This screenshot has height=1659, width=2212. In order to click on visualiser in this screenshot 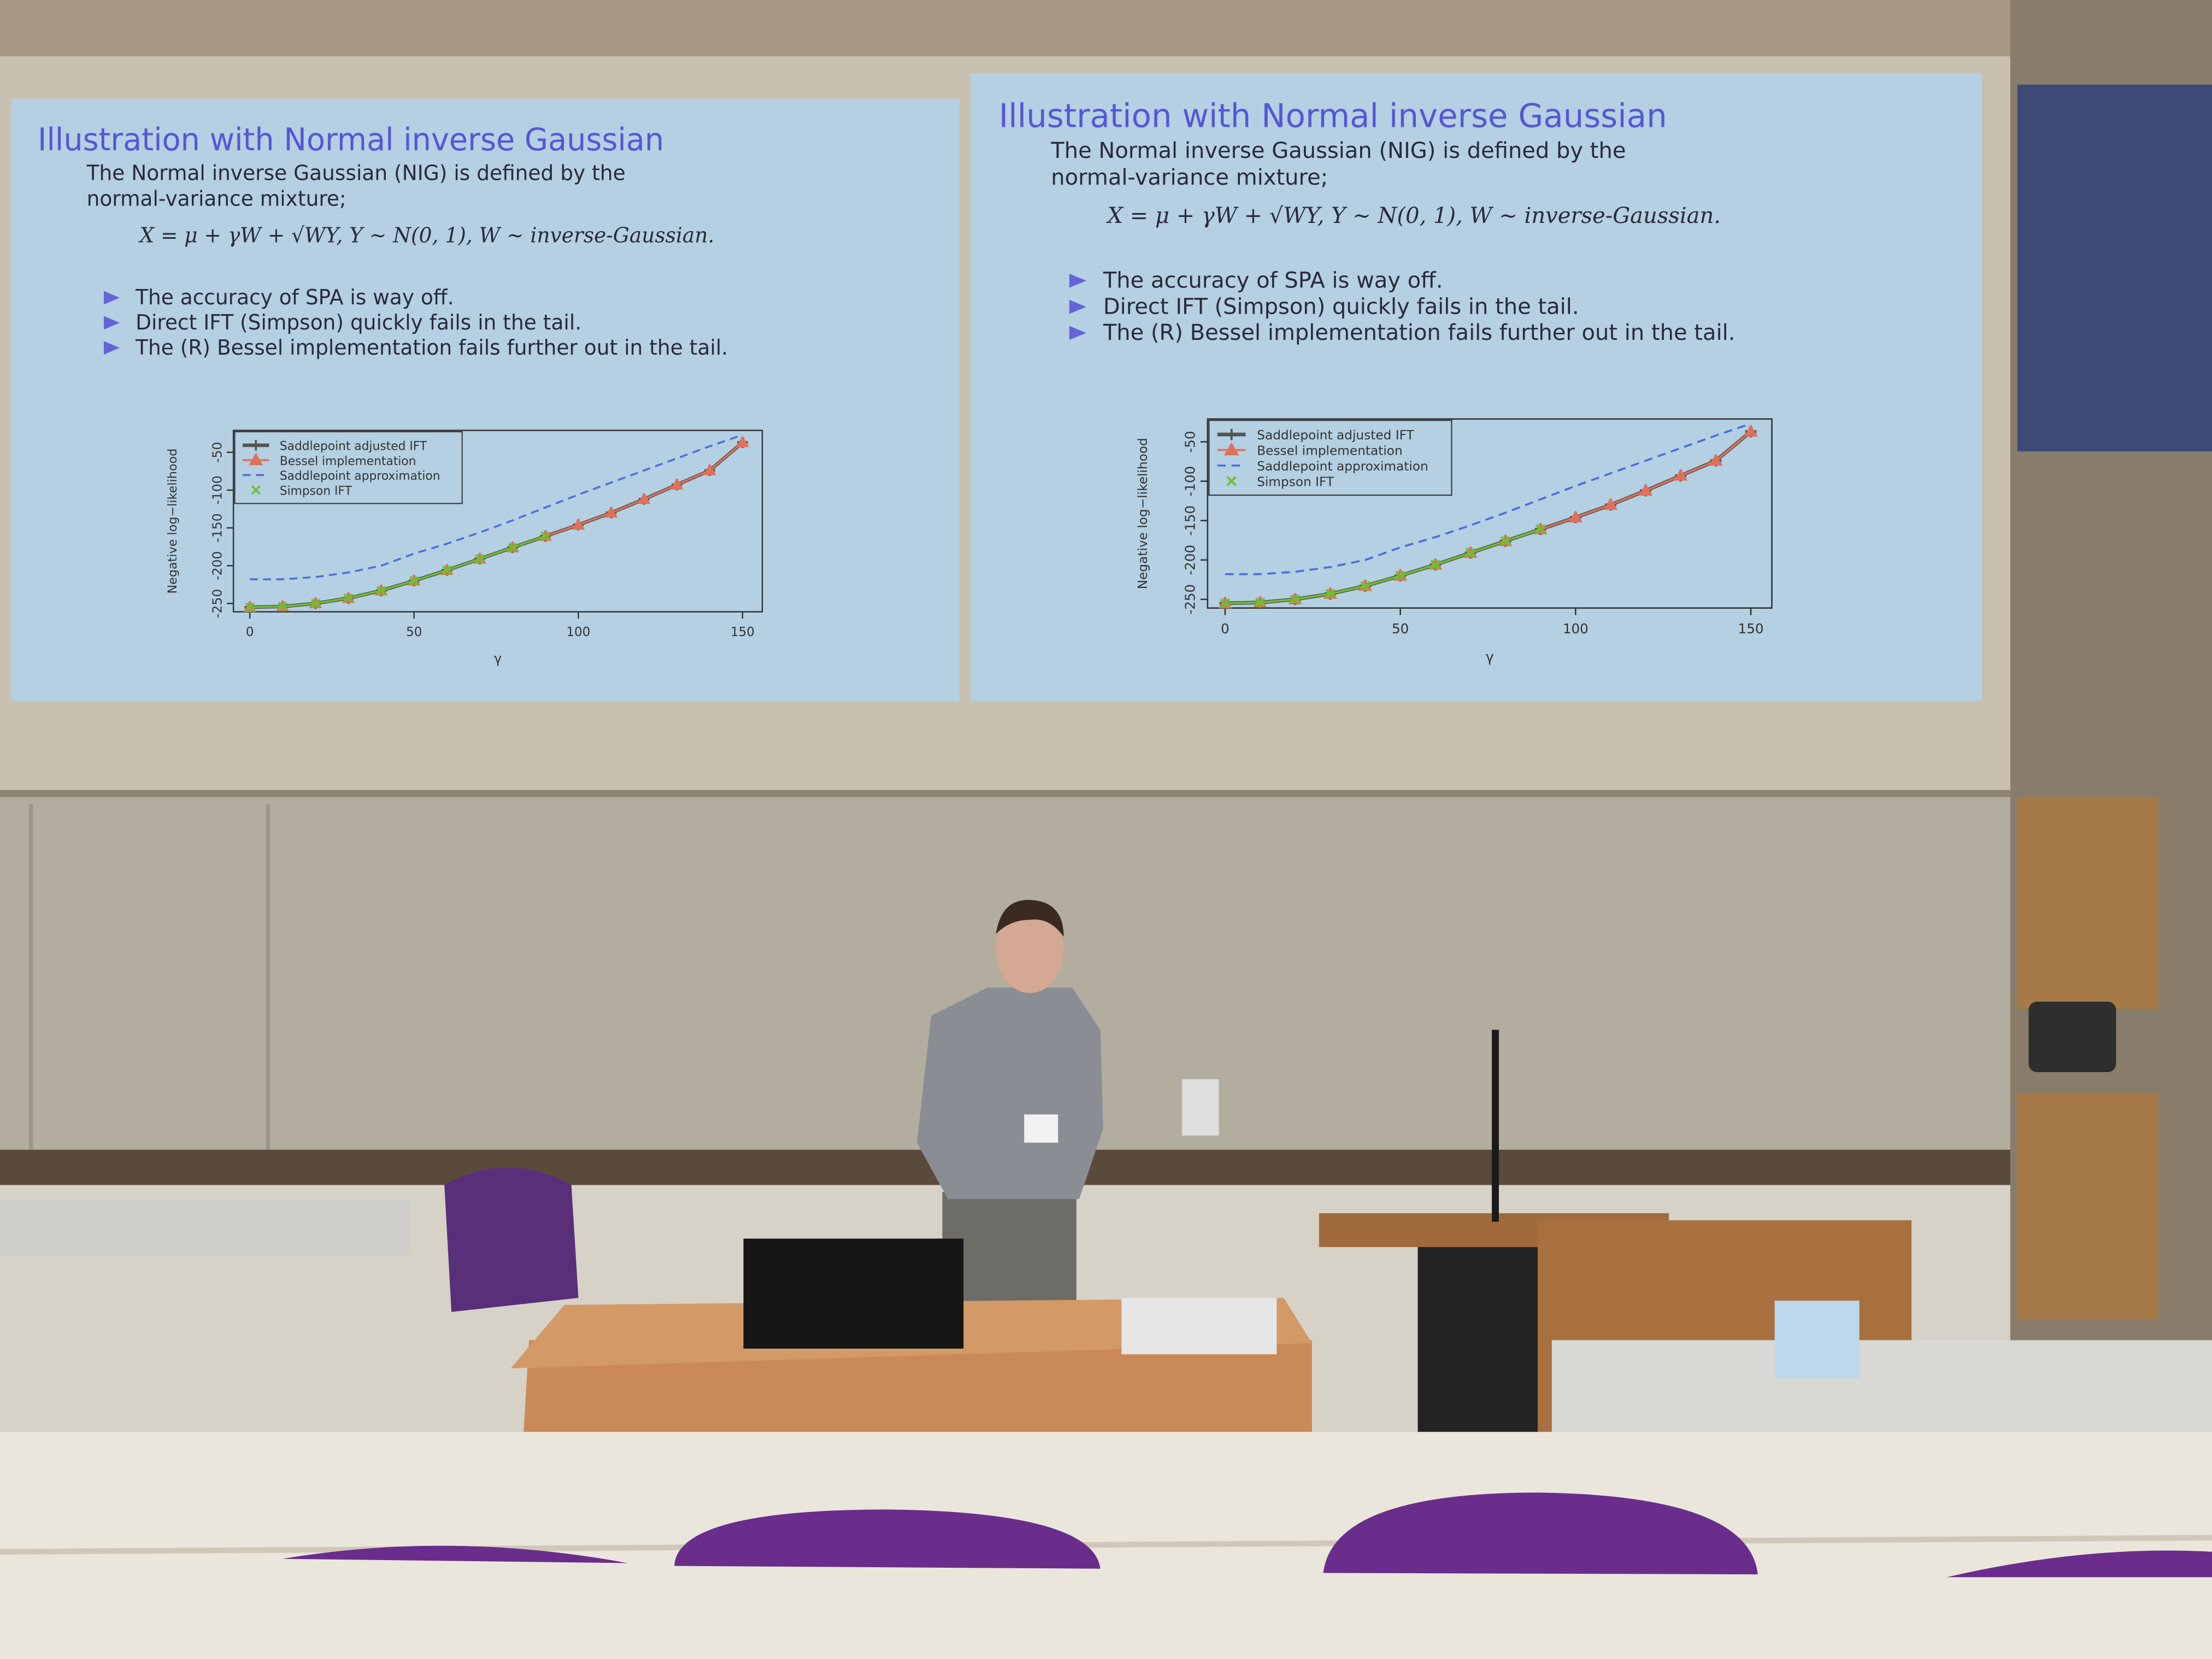, I will do `click(1200, 1107)`.